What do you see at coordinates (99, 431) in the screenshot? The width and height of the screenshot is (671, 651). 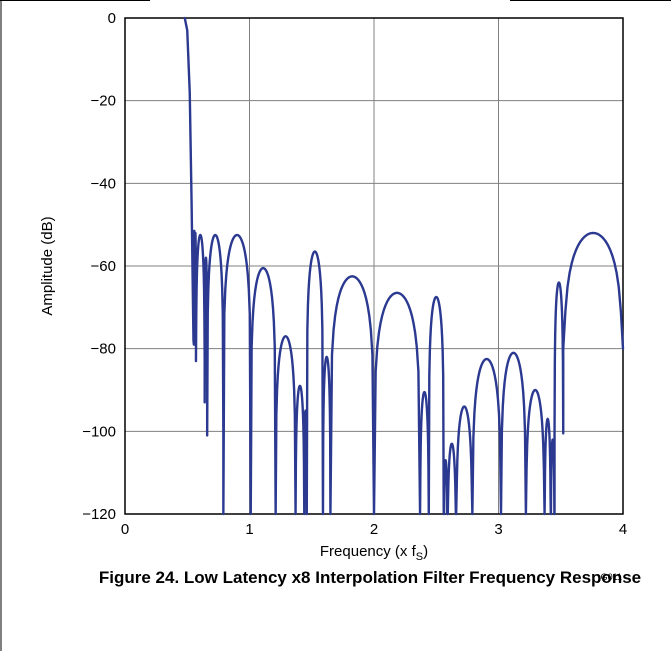 I see `y-tick-label: −100` at bounding box center [99, 431].